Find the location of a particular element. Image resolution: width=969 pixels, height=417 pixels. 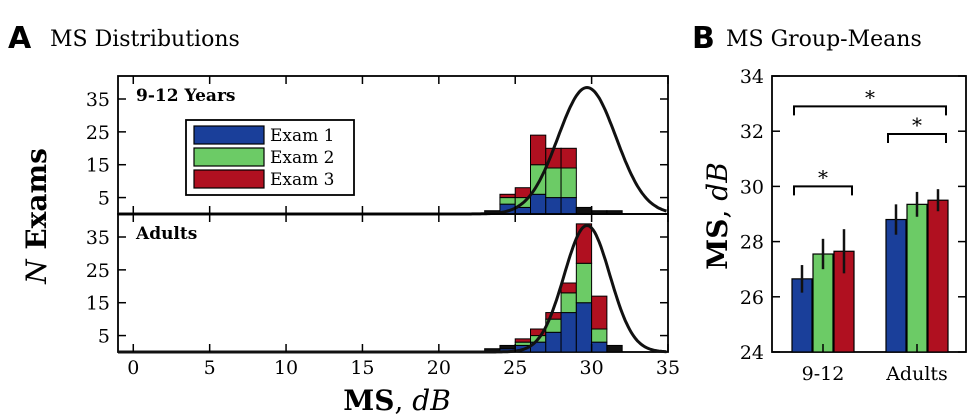

x-label-italic: dB is located at coordinates (431, 400).